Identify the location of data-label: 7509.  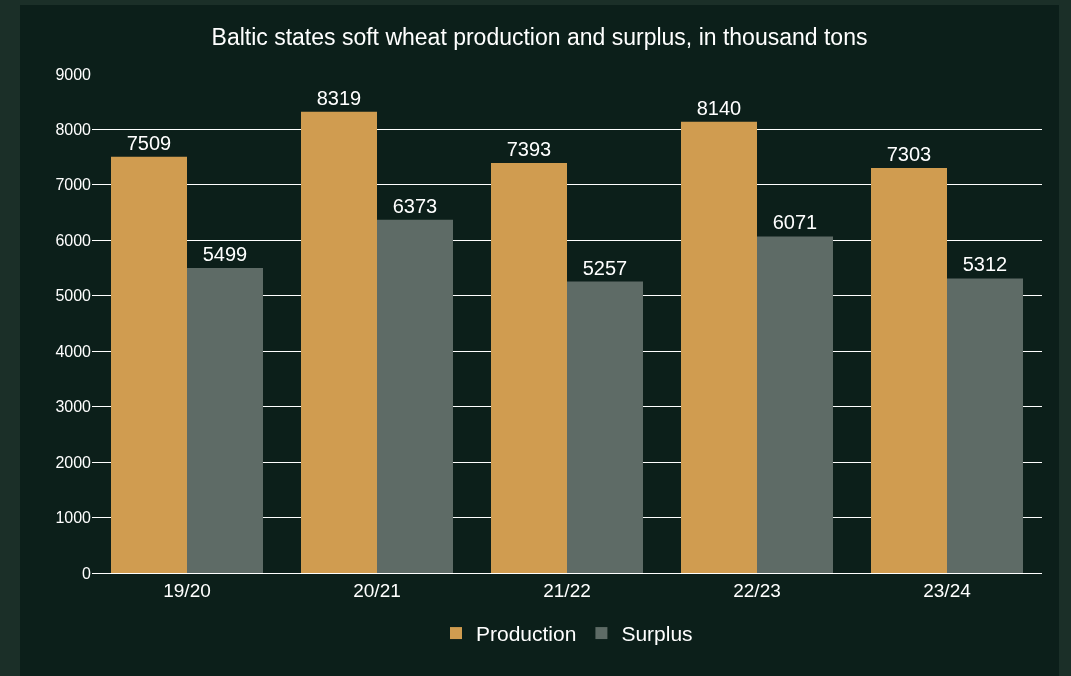
(149, 142).